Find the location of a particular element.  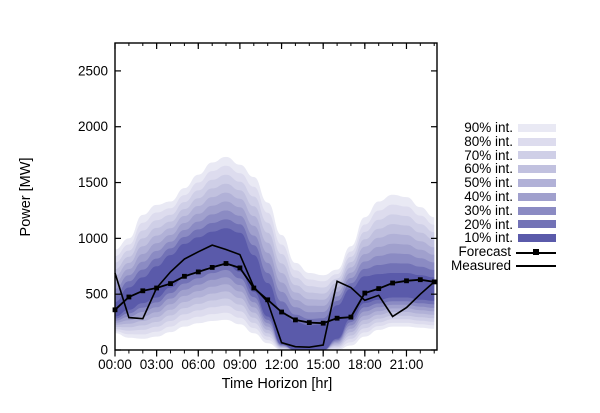

x-axis-title: Time Horizon [hr] is located at coordinates (277, 384).